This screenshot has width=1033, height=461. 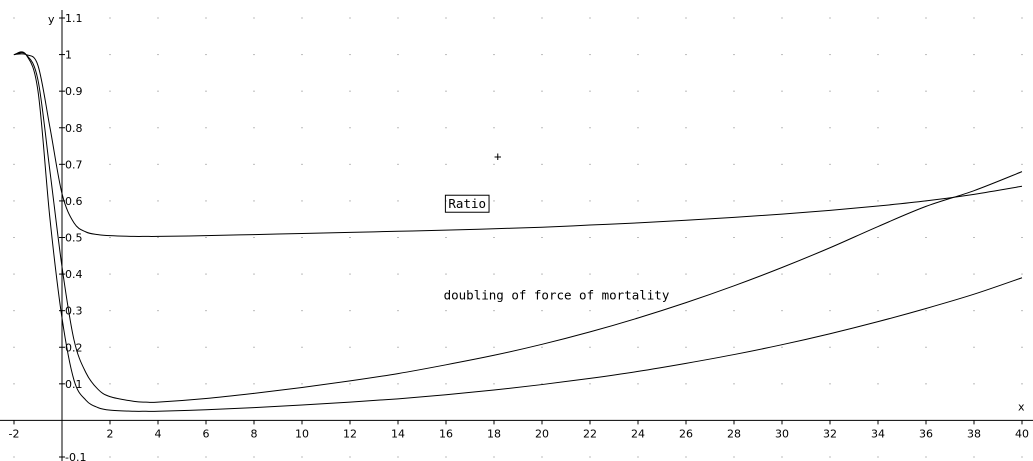 What do you see at coordinates (158, 433) in the screenshot?
I see `x-tick-label: 4` at bounding box center [158, 433].